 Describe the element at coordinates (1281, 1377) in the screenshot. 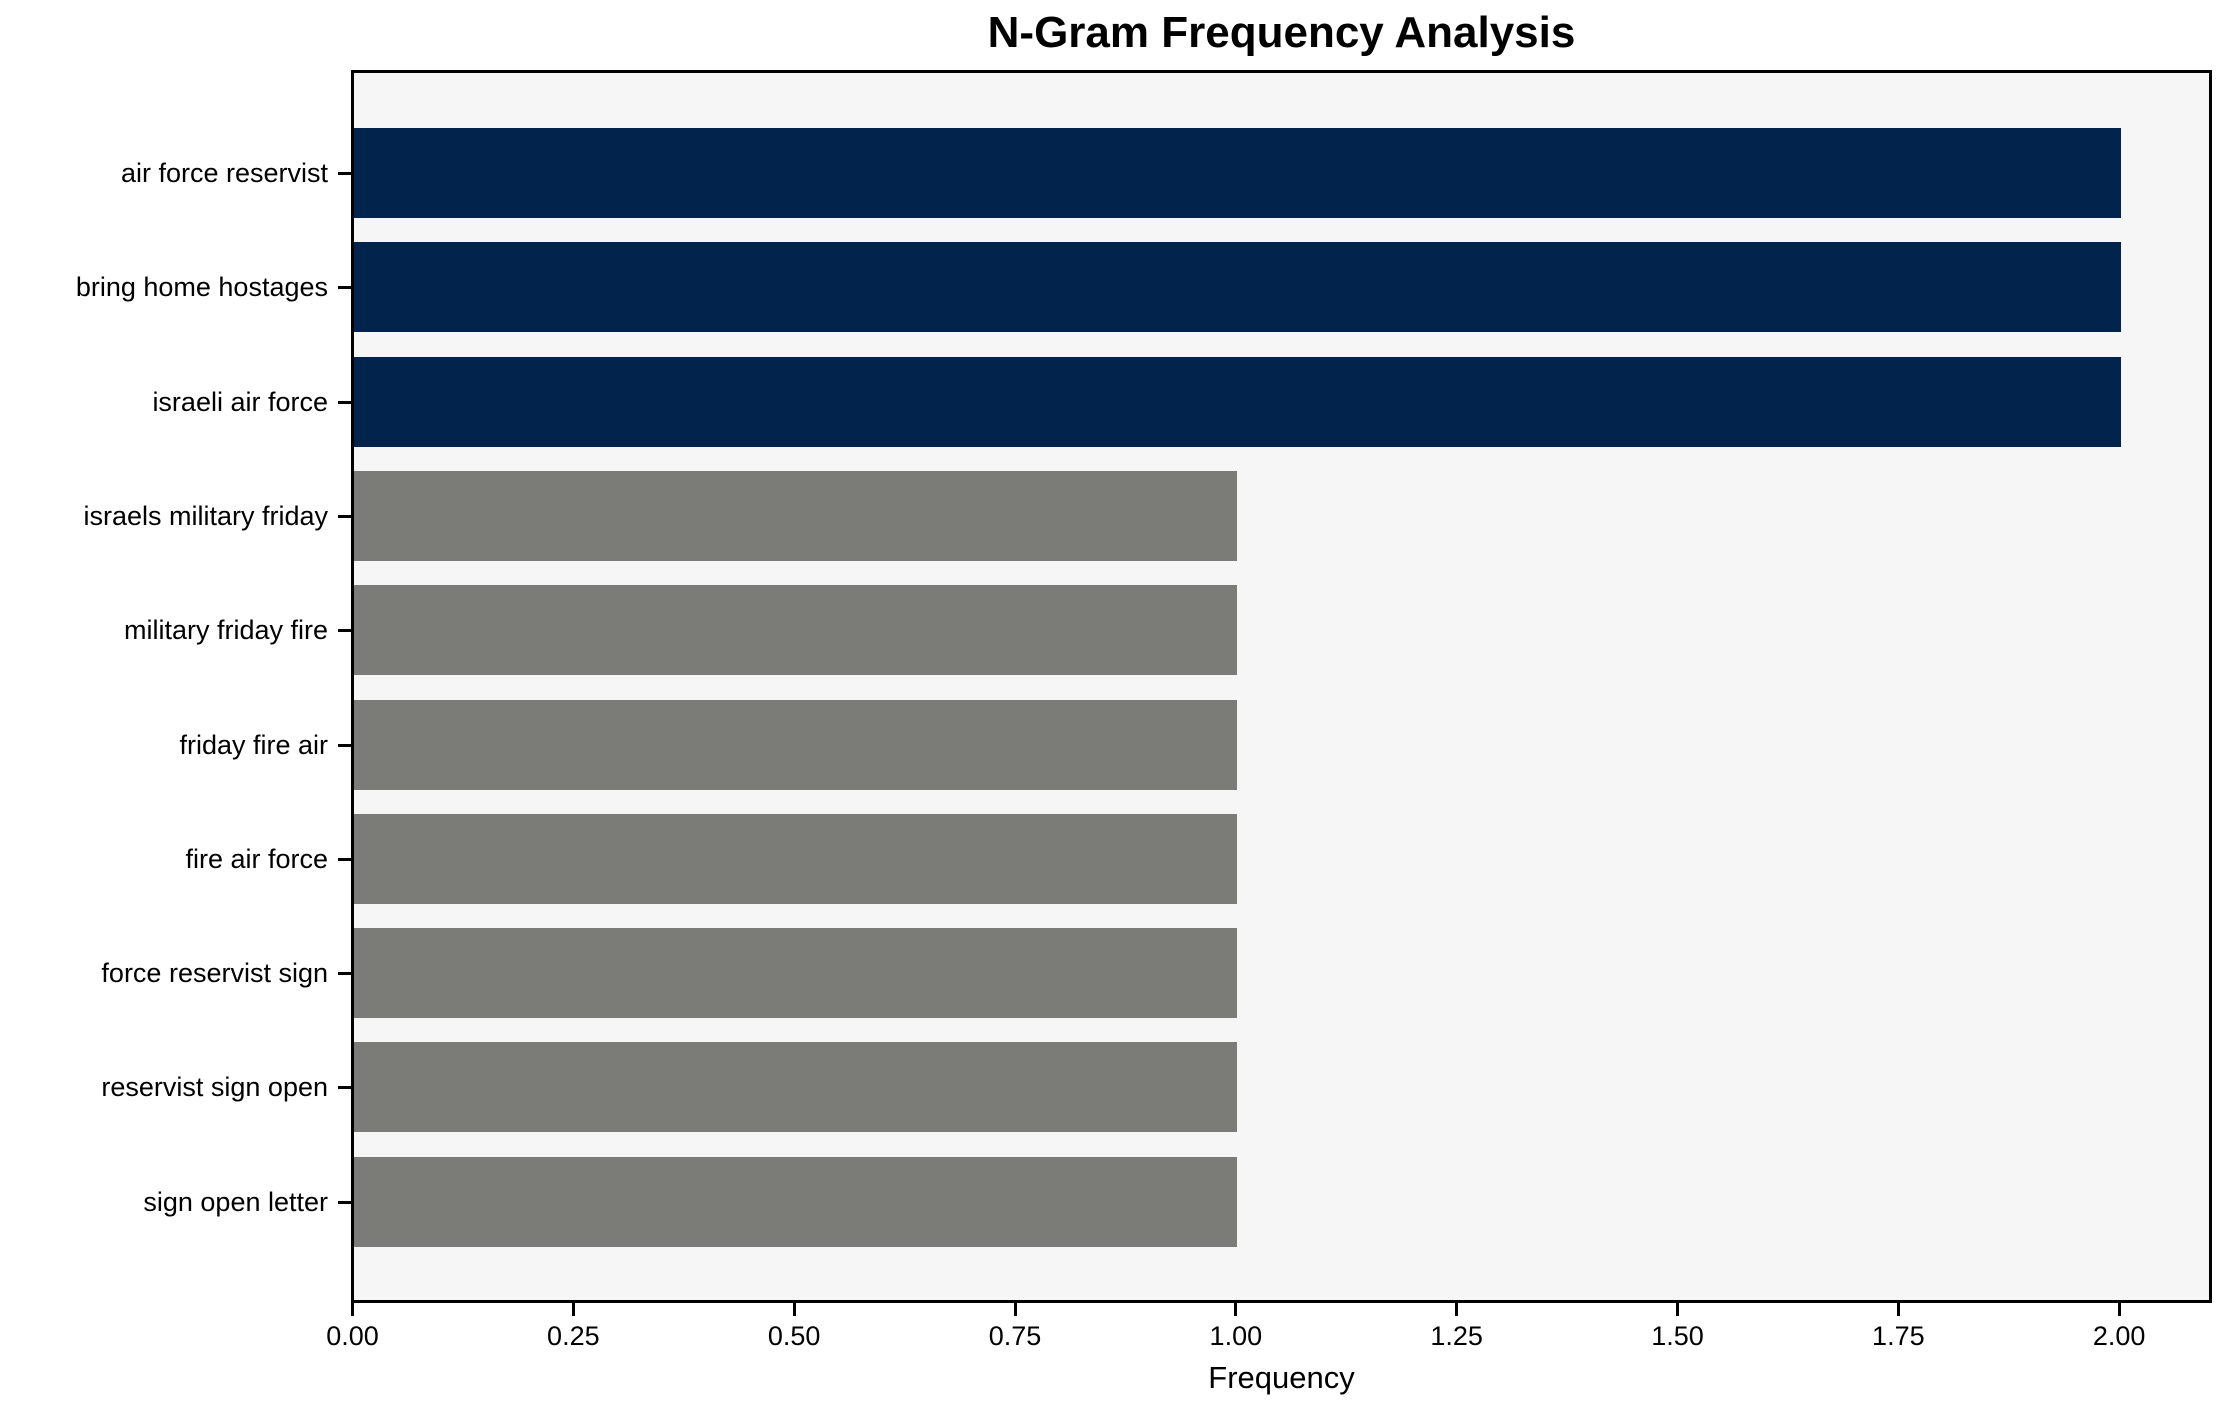

I see `x-axis-title: Frequency` at that location.